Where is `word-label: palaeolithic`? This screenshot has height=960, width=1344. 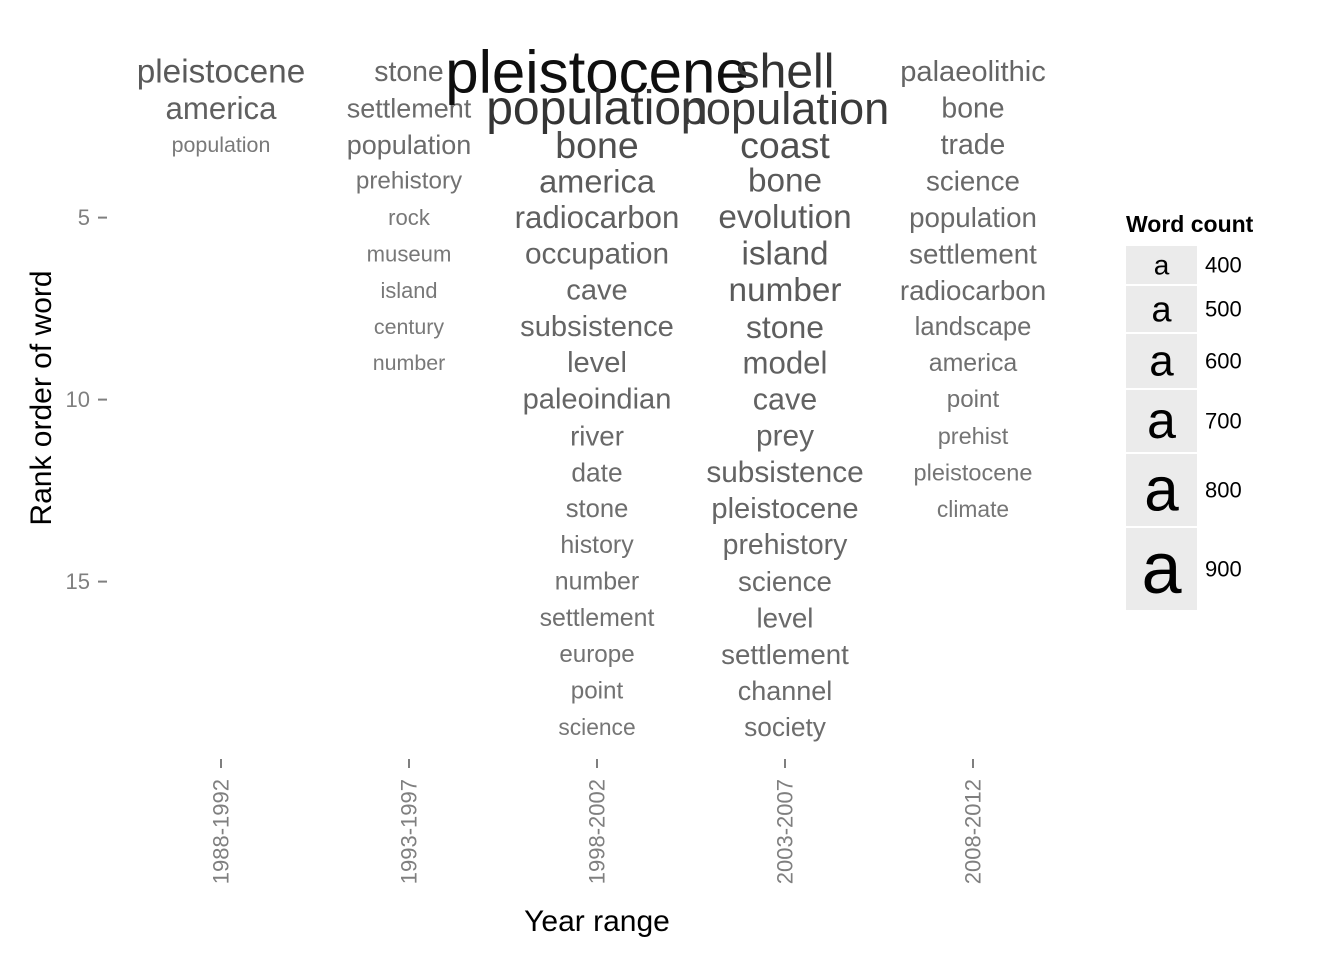
word-label: palaeolithic is located at coordinates (973, 72).